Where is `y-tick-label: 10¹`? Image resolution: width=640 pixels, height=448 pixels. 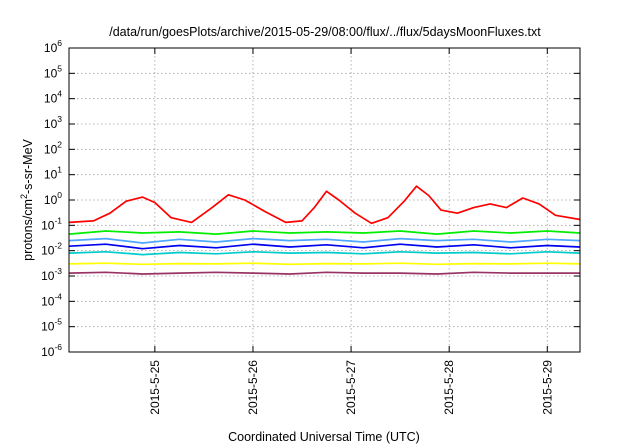 y-tick-label: 10¹ is located at coordinates (53, 173).